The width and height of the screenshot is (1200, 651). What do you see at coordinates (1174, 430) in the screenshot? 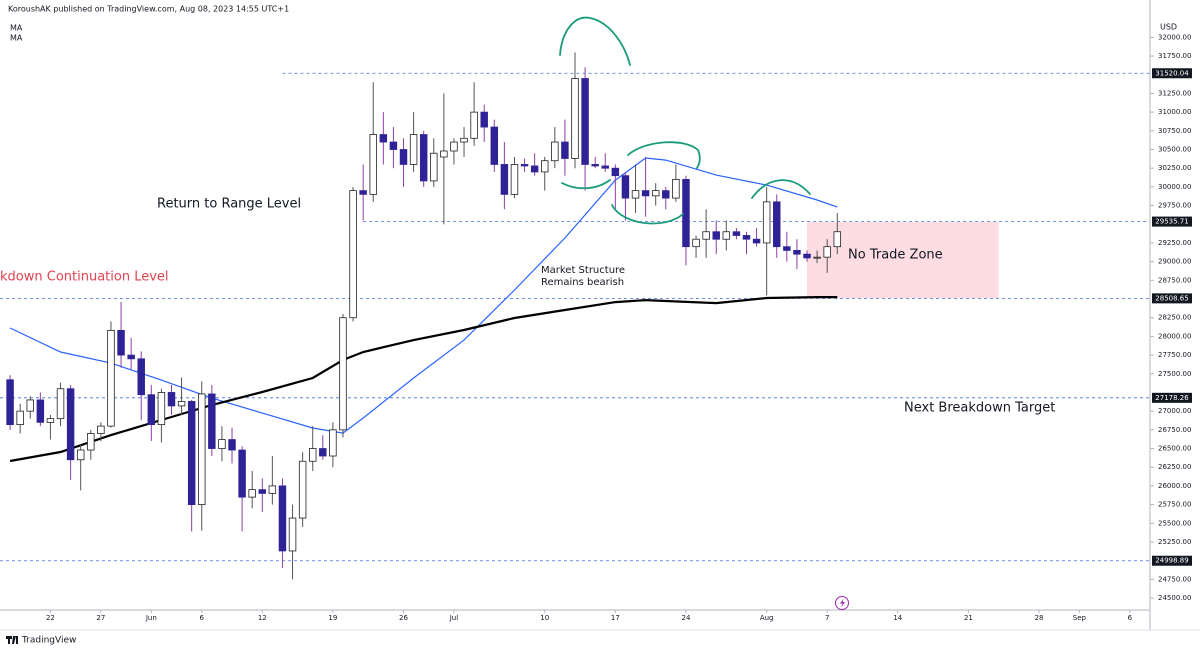
I see `y-tick-label: 26750.00` at bounding box center [1174, 430].